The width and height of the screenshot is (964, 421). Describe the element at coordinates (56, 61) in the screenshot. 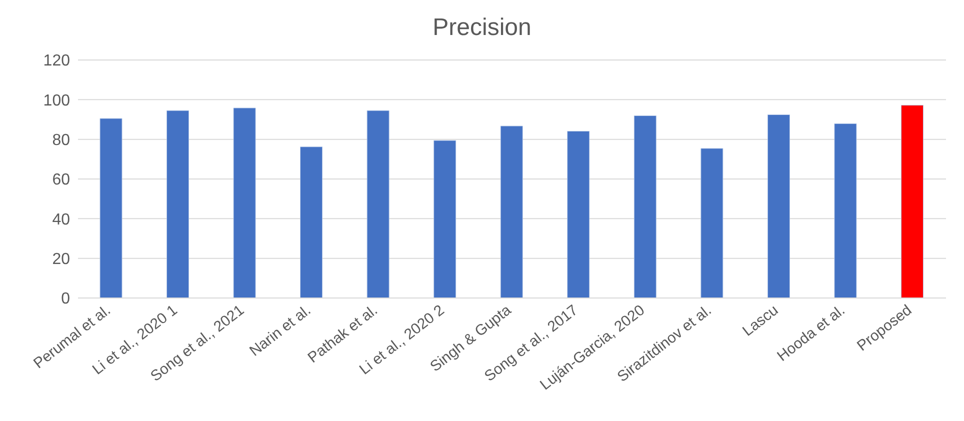

I see `y-tick-label: 120` at that location.